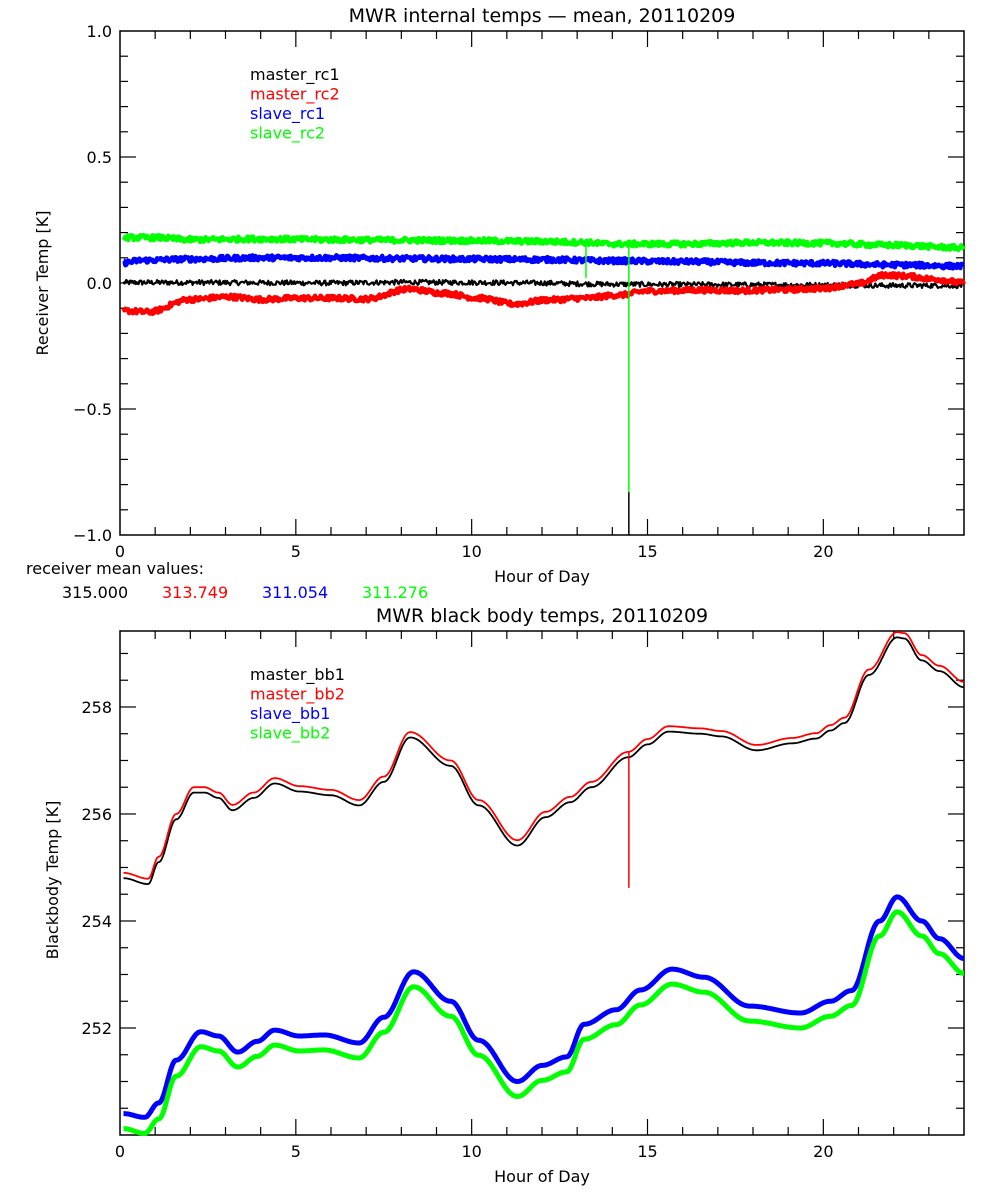  I want to click on y-tick-label: 252, so click(96, 1028).